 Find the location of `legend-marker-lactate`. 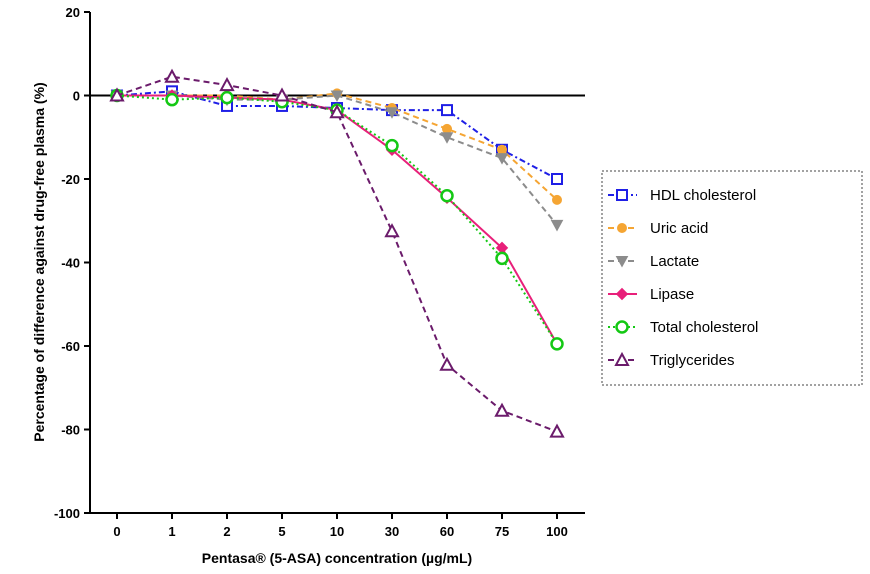

legend-marker-lactate is located at coordinates (622, 262).